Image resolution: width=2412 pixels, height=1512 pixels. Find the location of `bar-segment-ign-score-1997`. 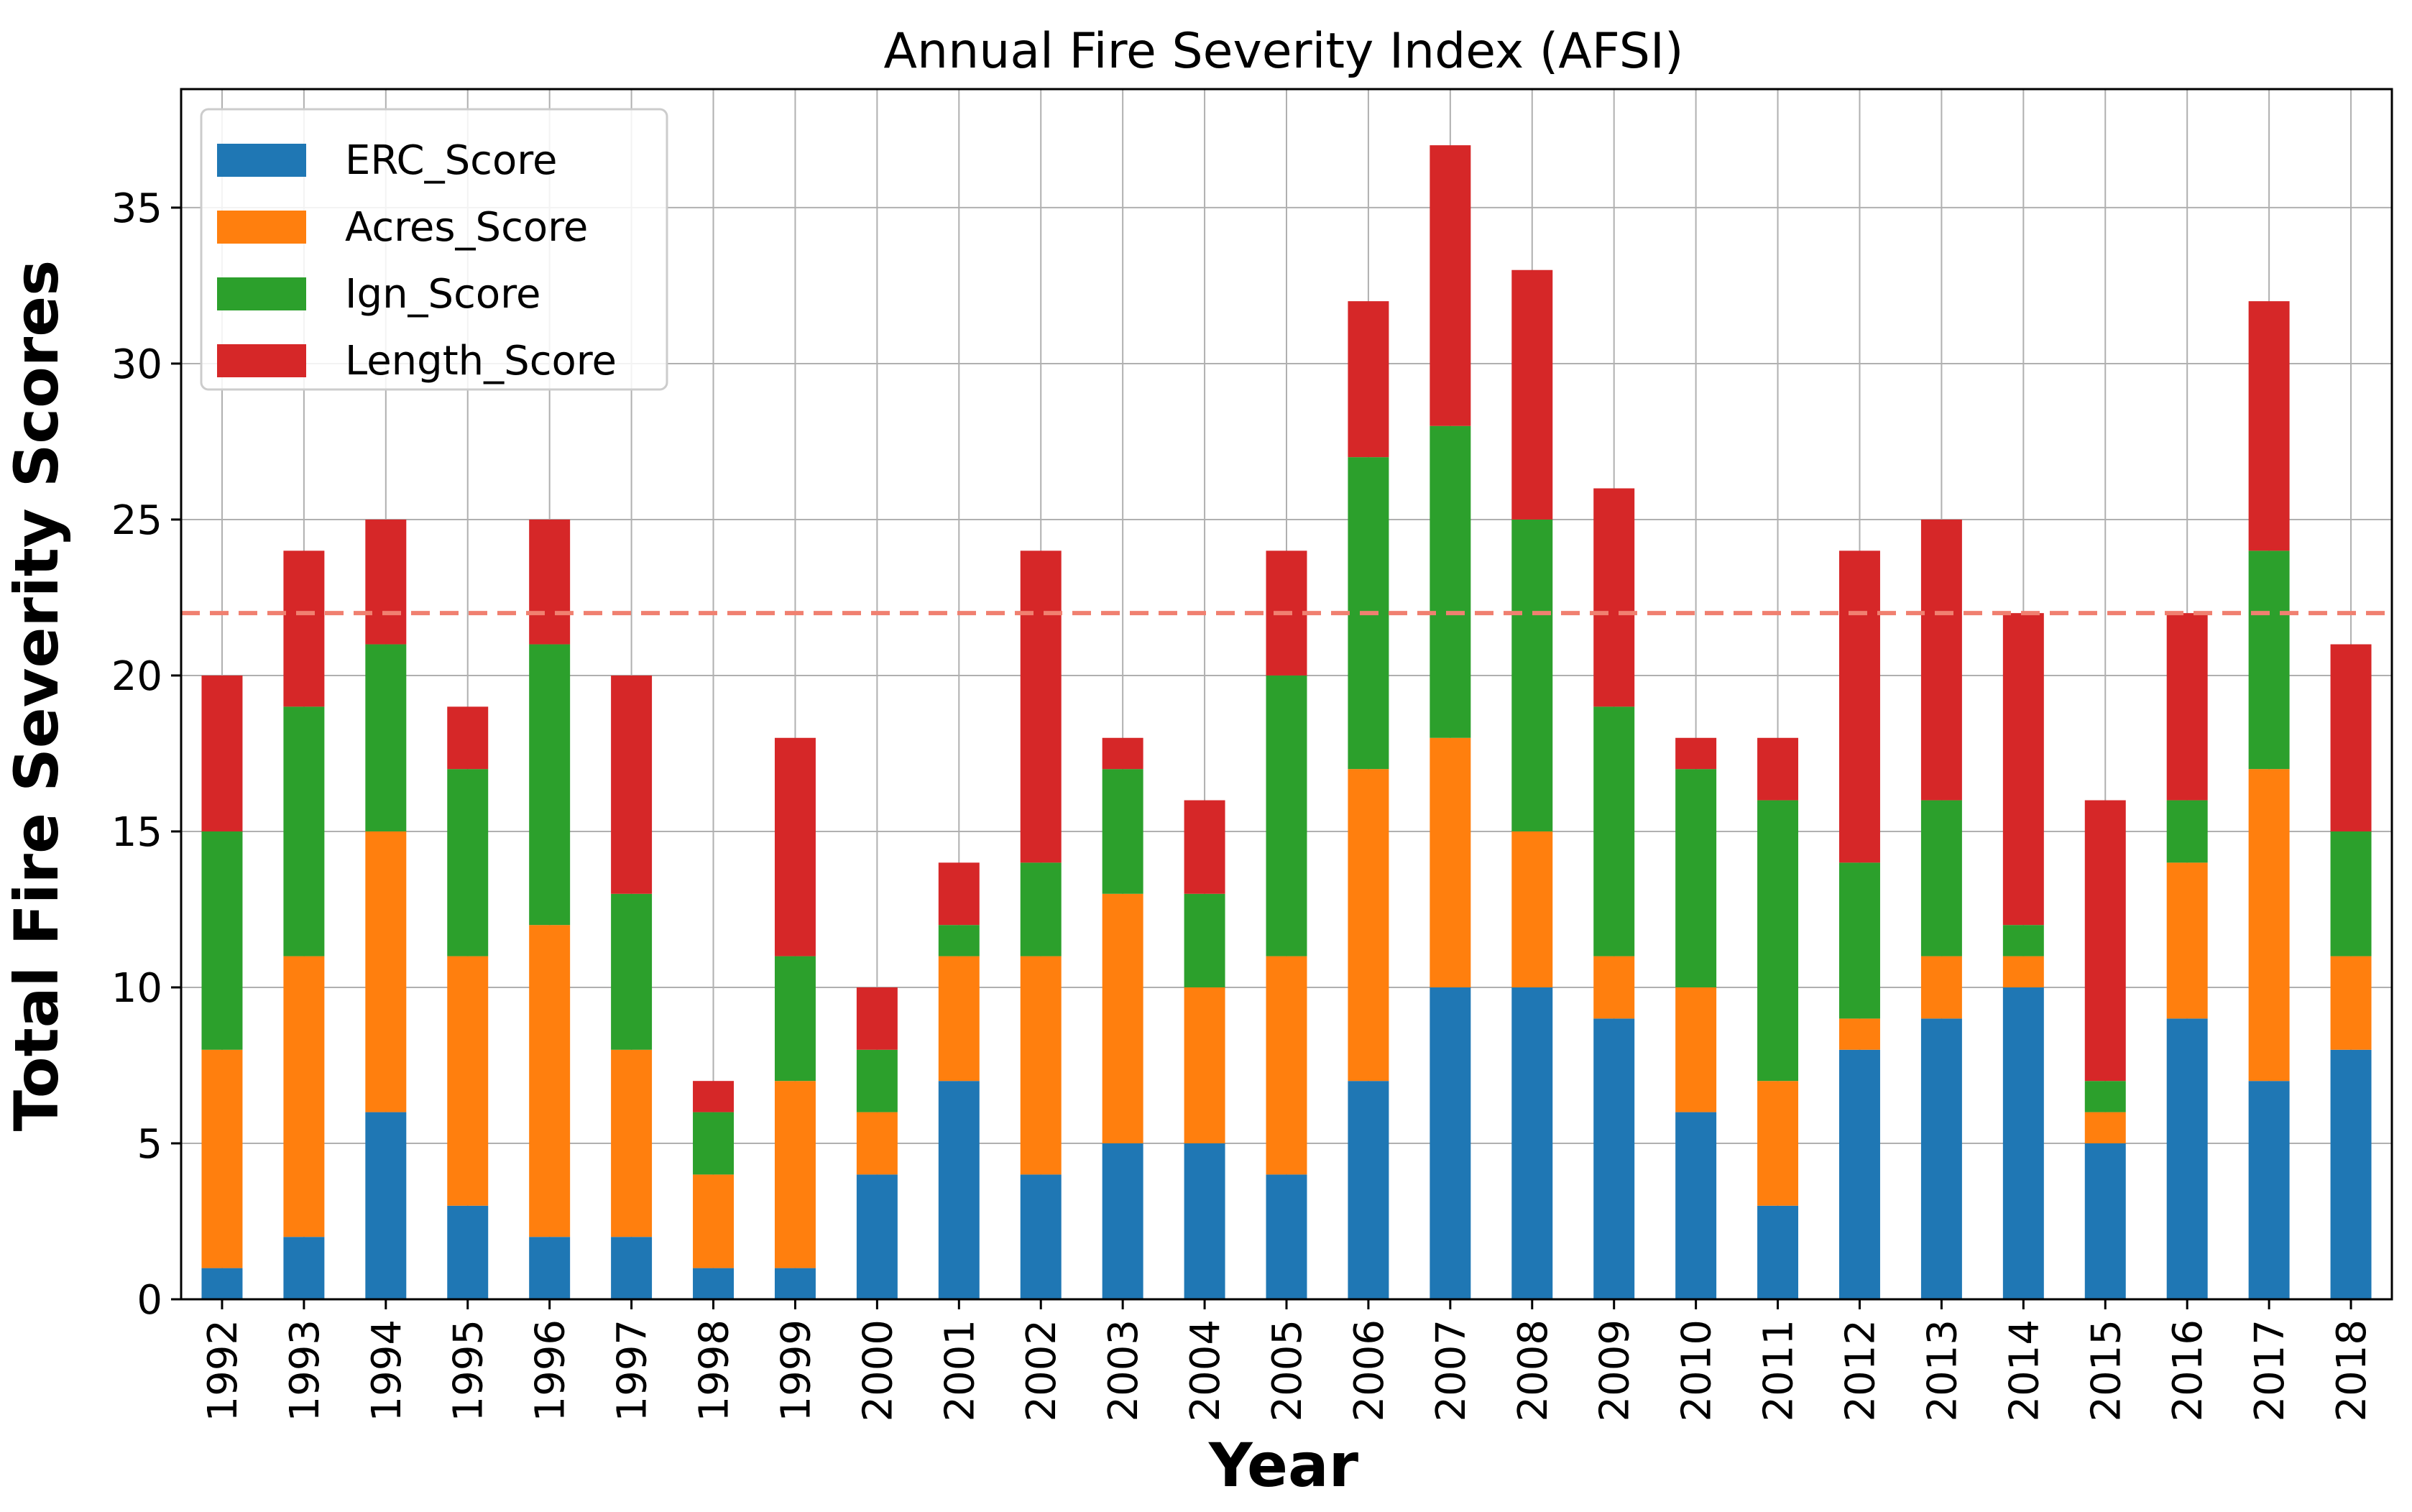

bar-segment-ign-score-1997 is located at coordinates (632, 971).